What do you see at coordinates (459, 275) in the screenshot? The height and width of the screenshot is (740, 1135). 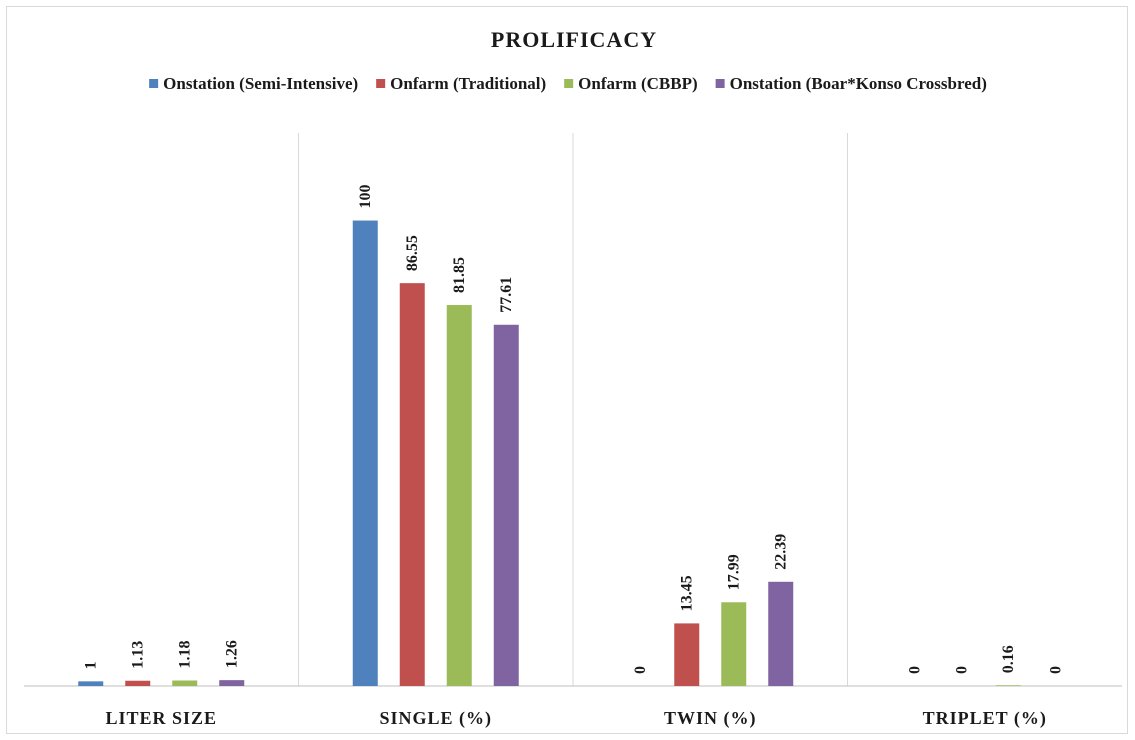 I see `data-label-1-2: 81.85` at bounding box center [459, 275].